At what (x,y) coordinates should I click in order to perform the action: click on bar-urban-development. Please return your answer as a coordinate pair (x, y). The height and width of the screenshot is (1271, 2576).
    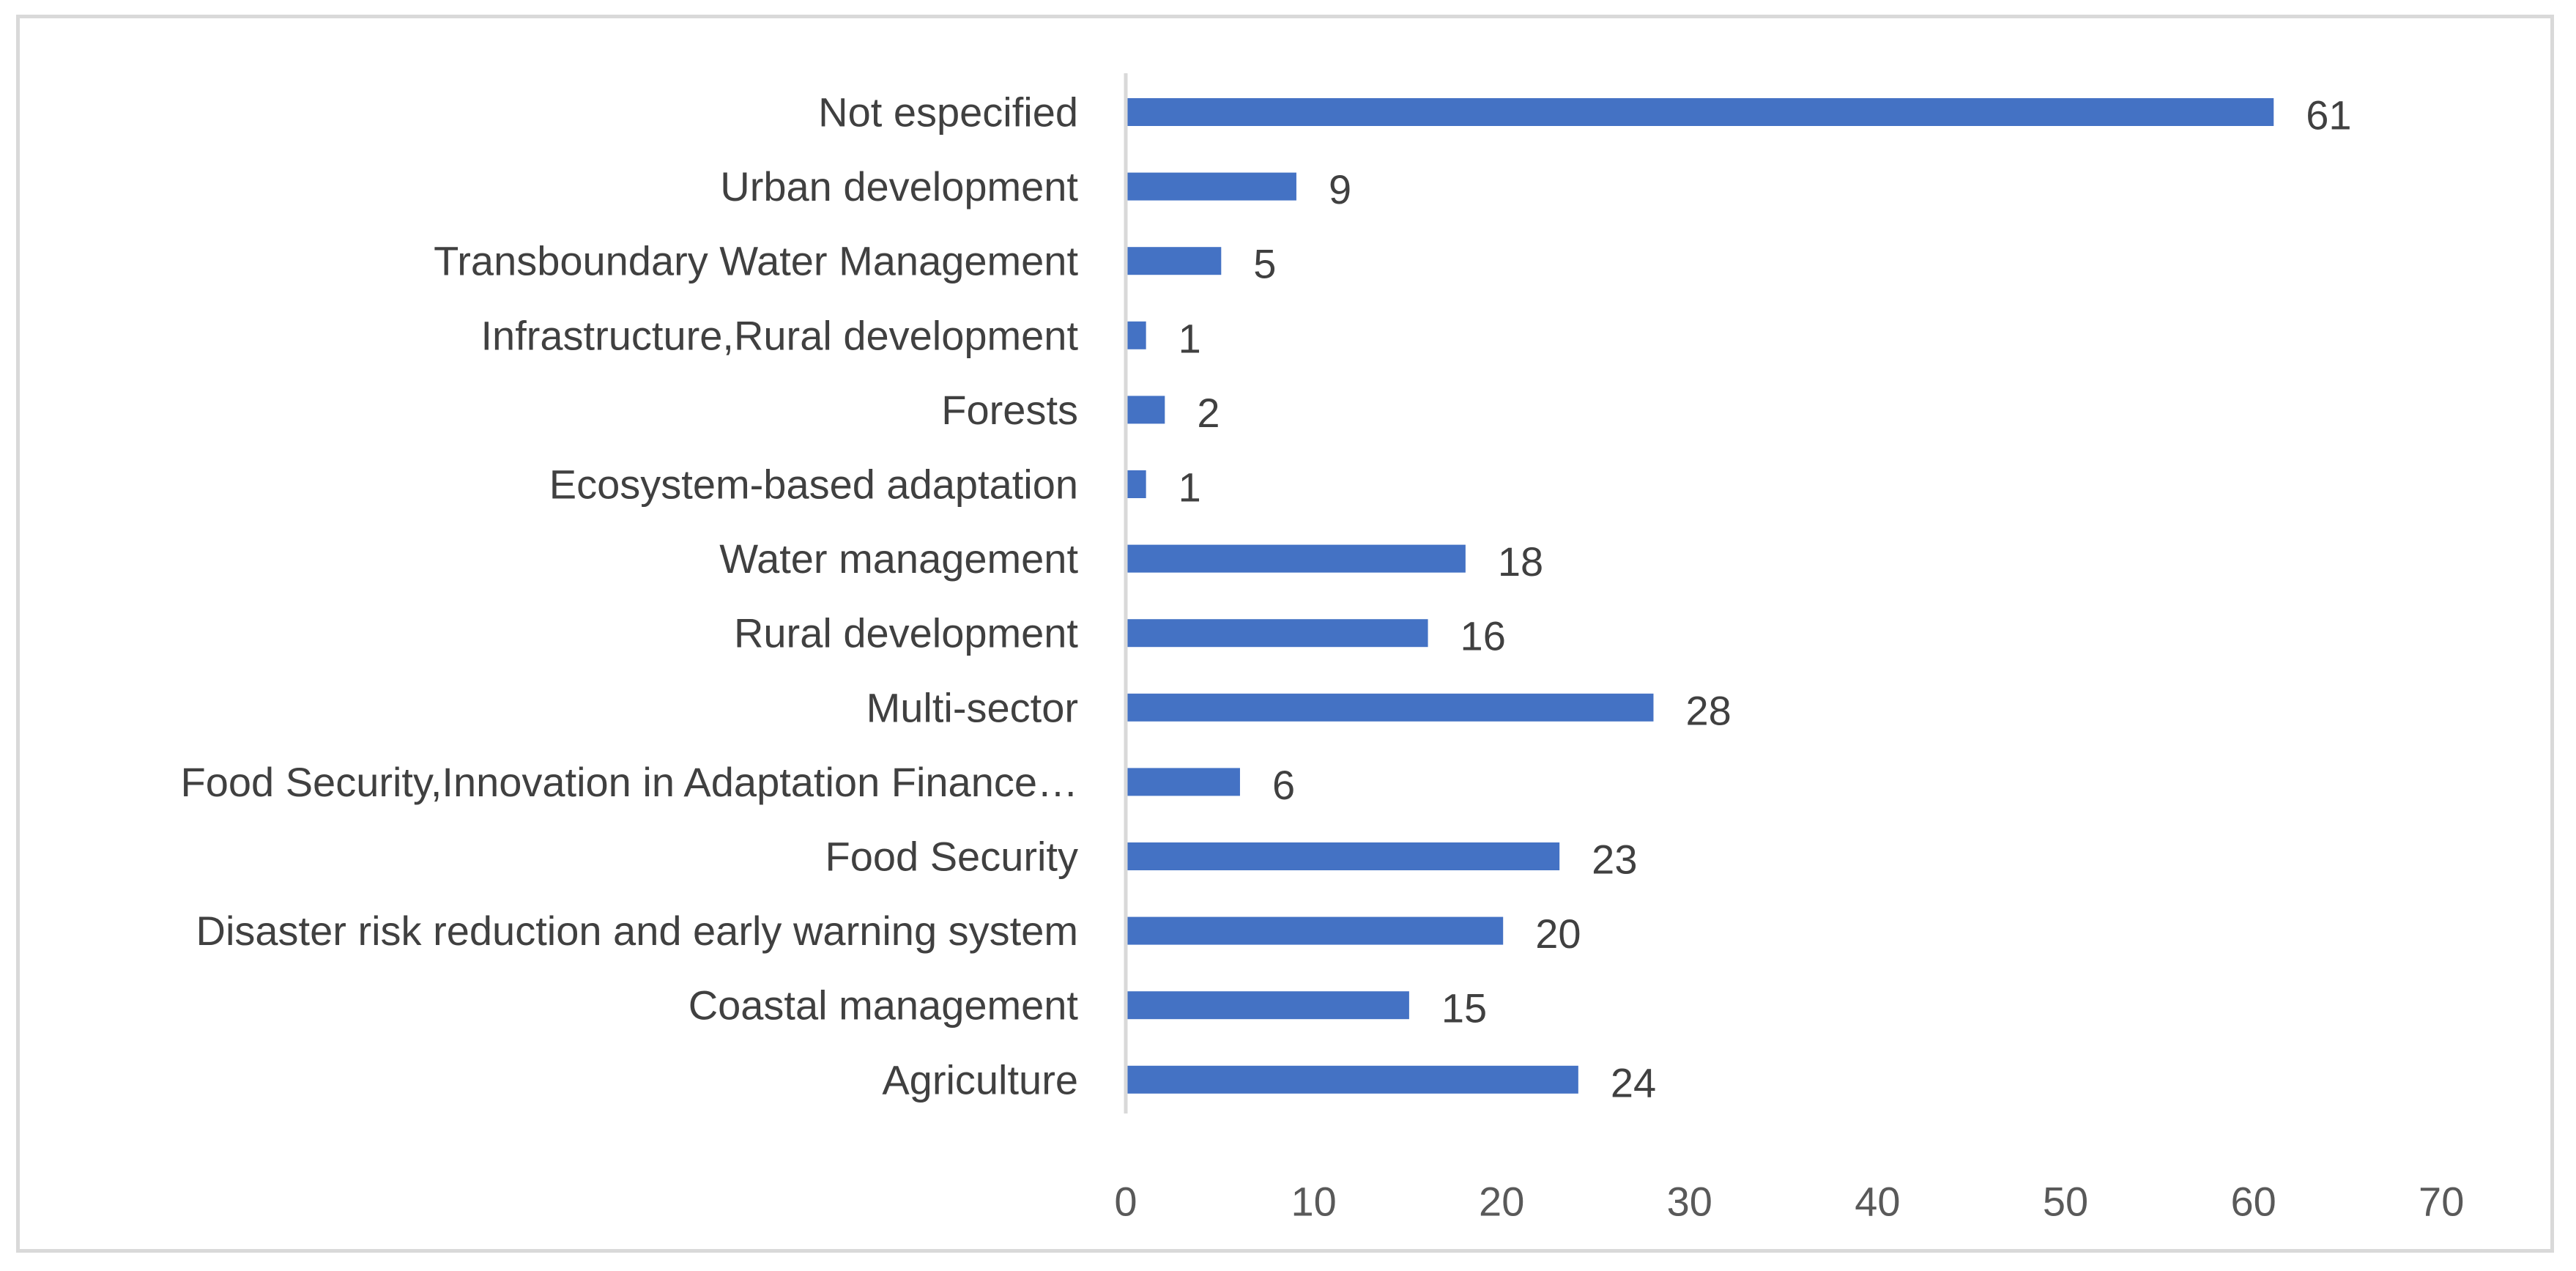
    Looking at the image, I should click on (1211, 186).